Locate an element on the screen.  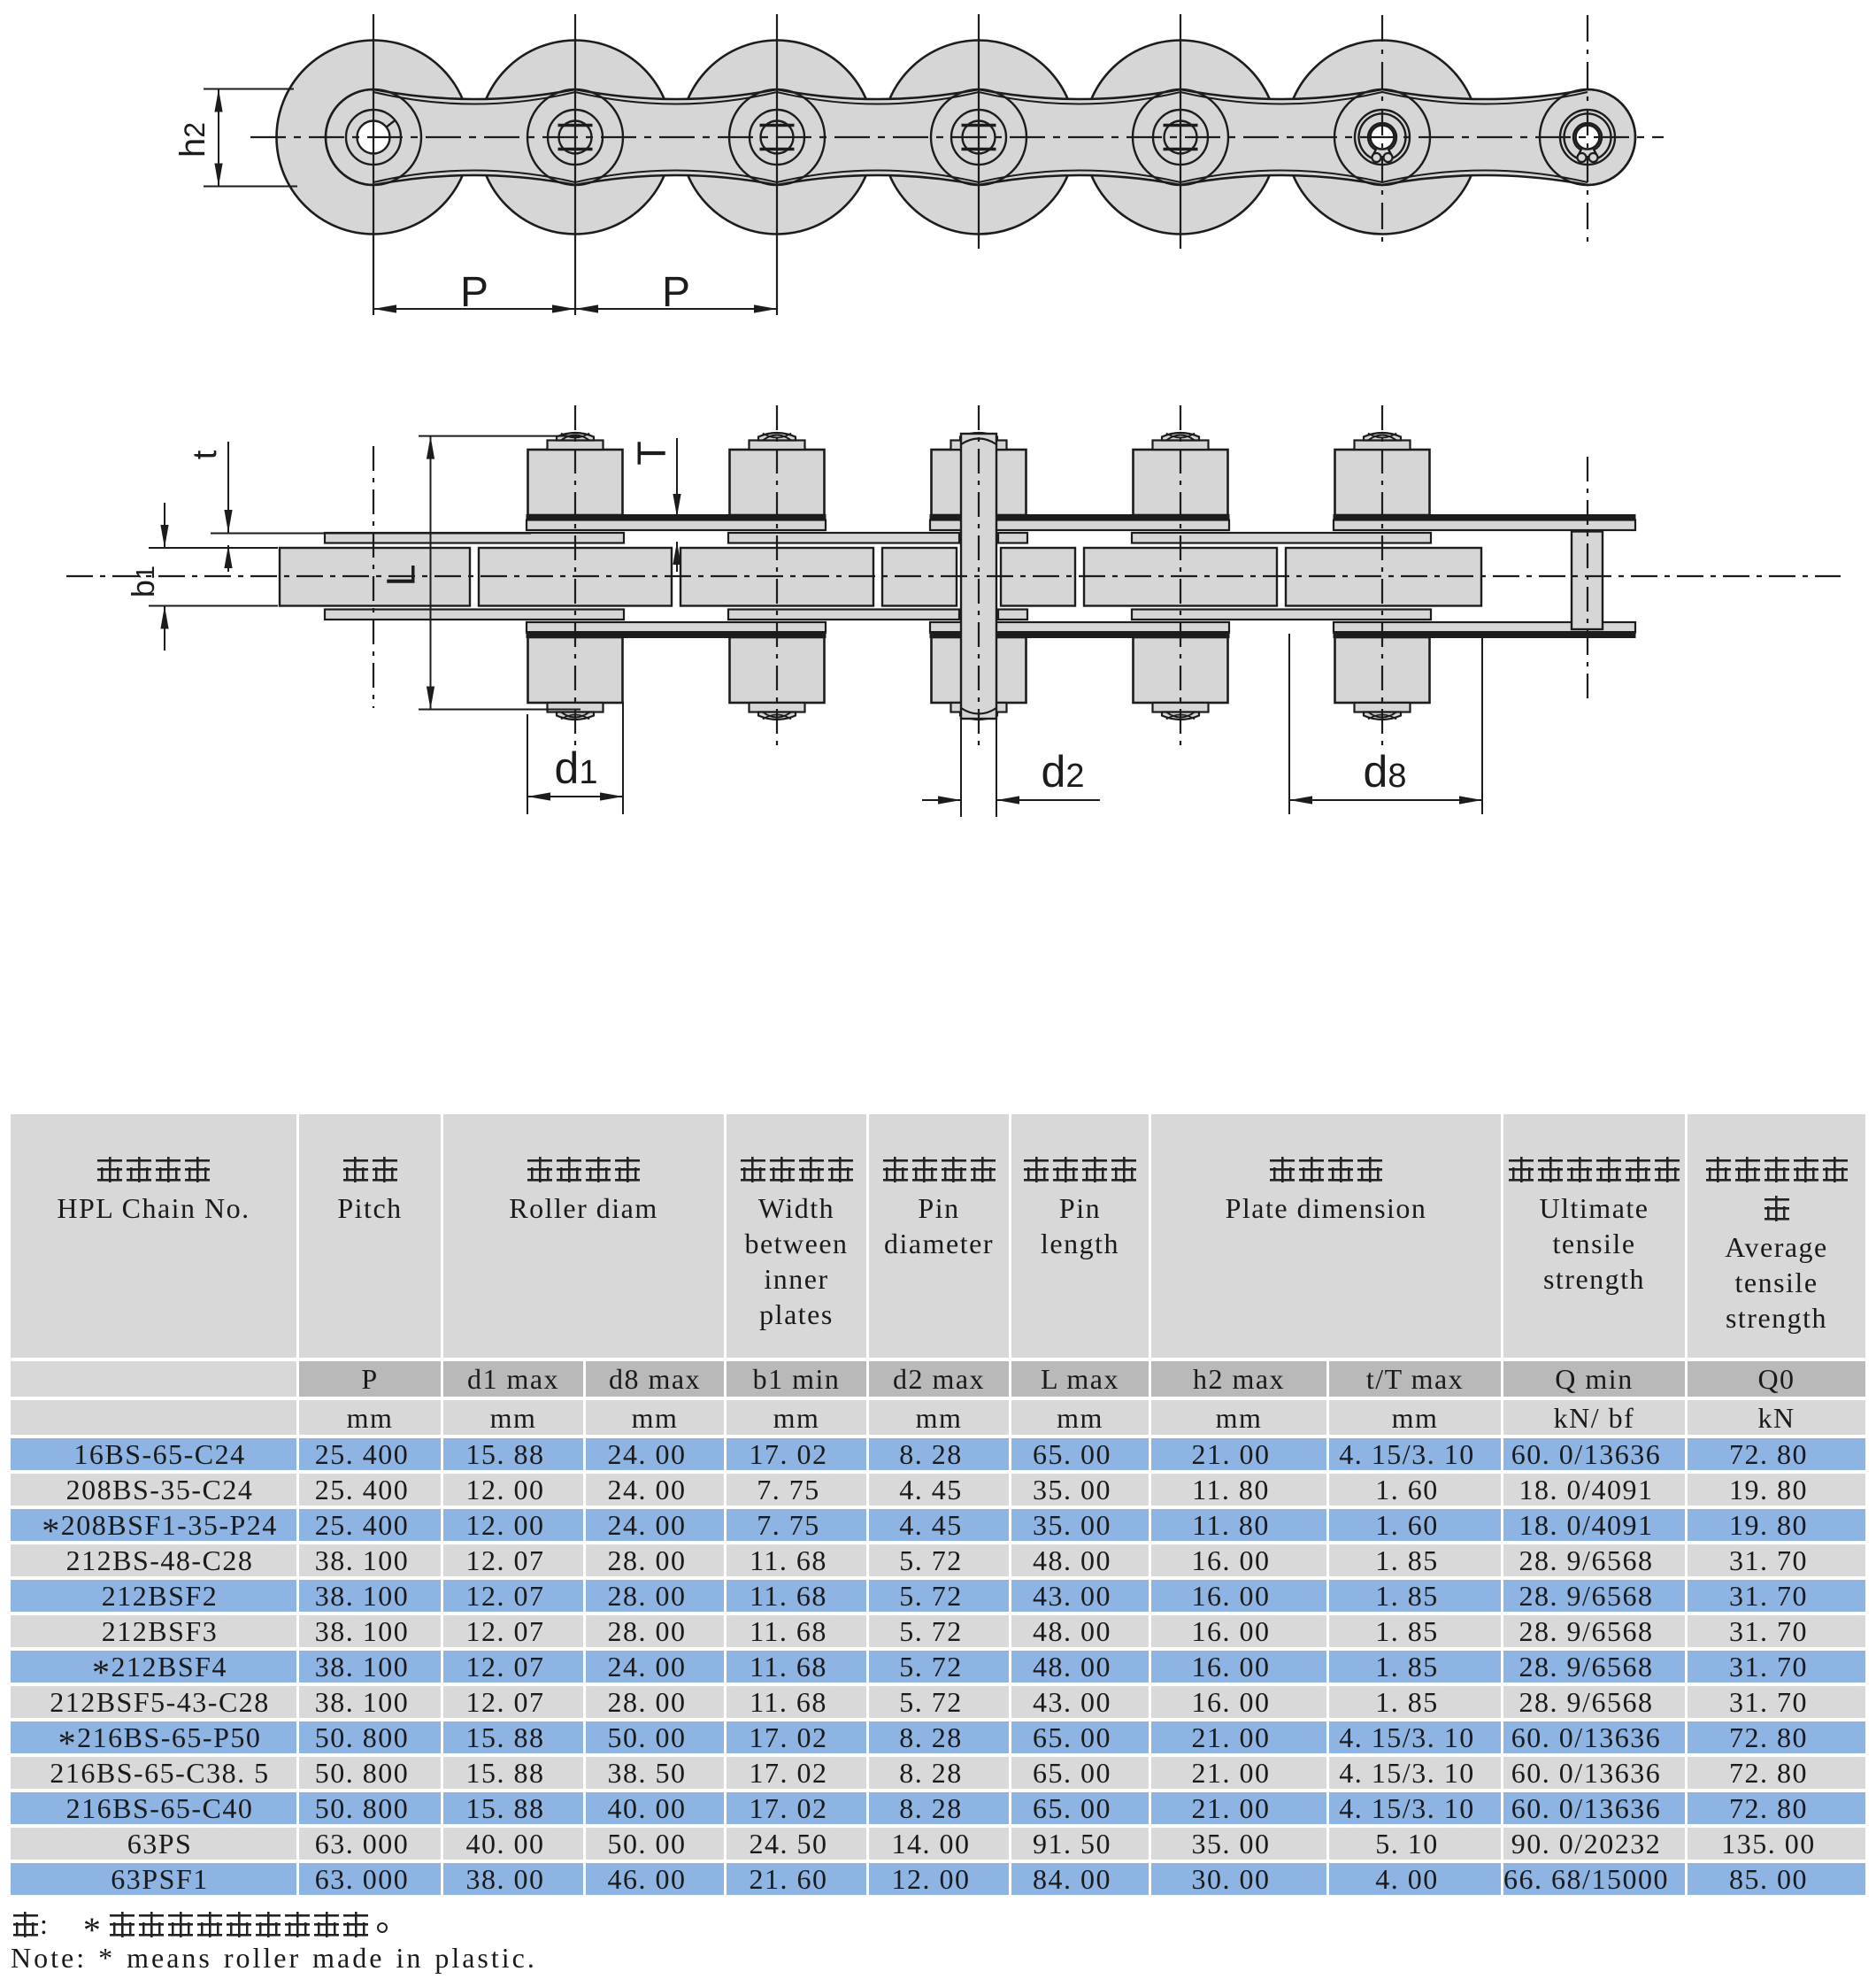
svg-text: t is located at coordinates (206, 454).